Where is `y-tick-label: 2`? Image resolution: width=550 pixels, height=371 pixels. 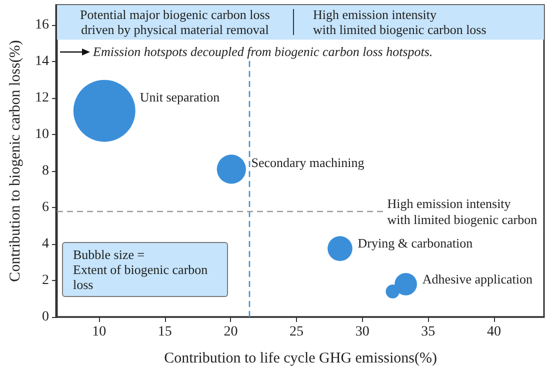
y-tick-label: 2 is located at coordinates (45, 280).